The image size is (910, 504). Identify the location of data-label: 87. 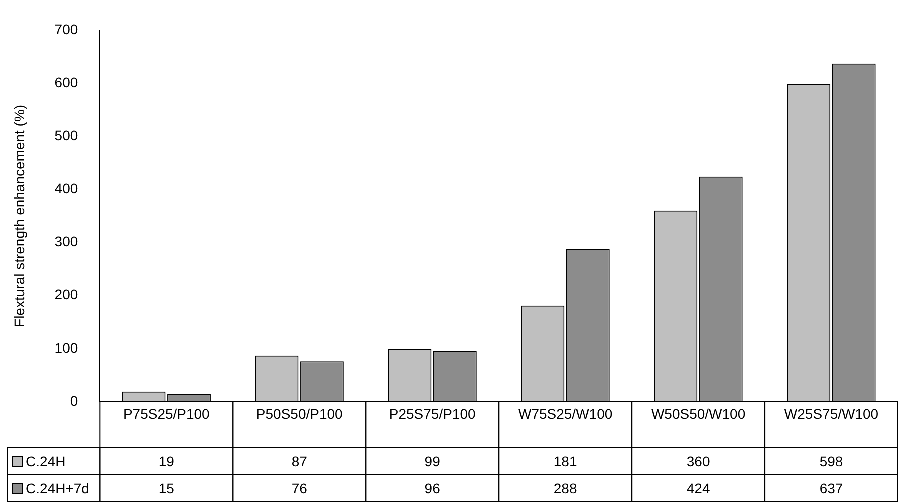
(300, 461).